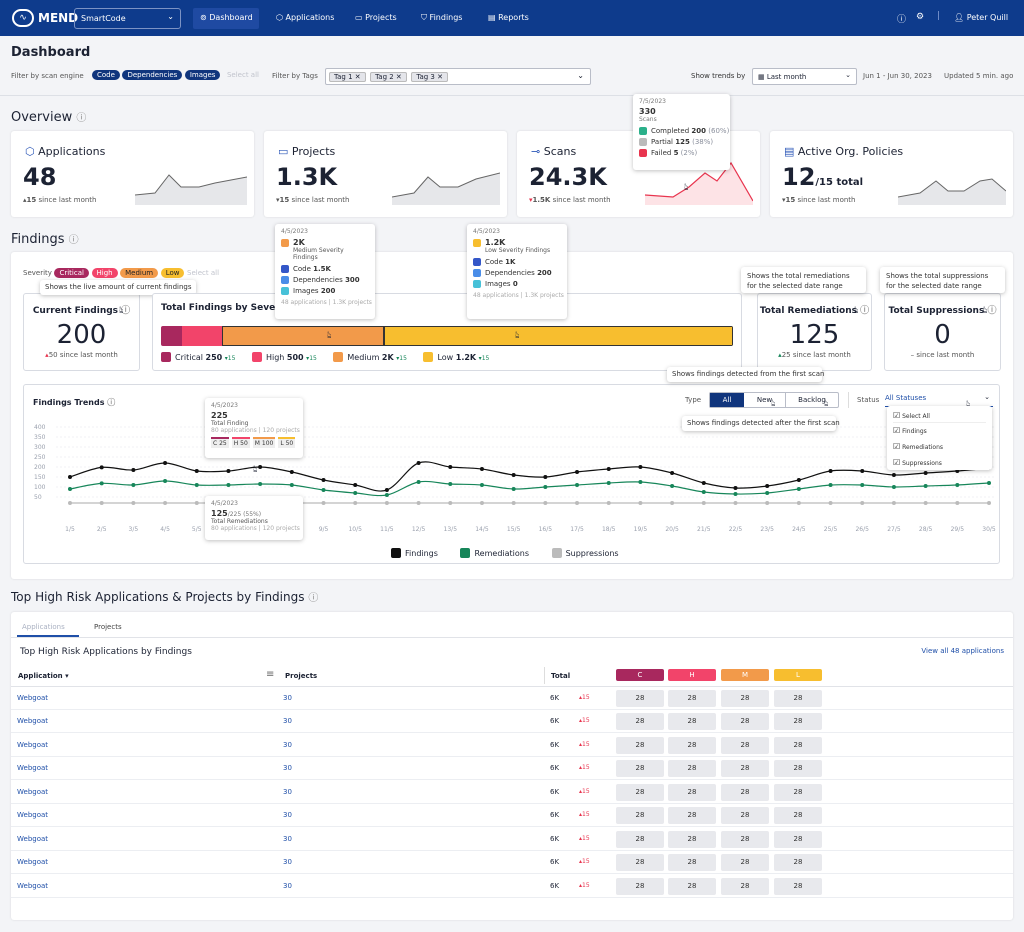 The image size is (1024, 932). What do you see at coordinates (558, 336) in the screenshot?
I see `bar-segment-low` at bounding box center [558, 336].